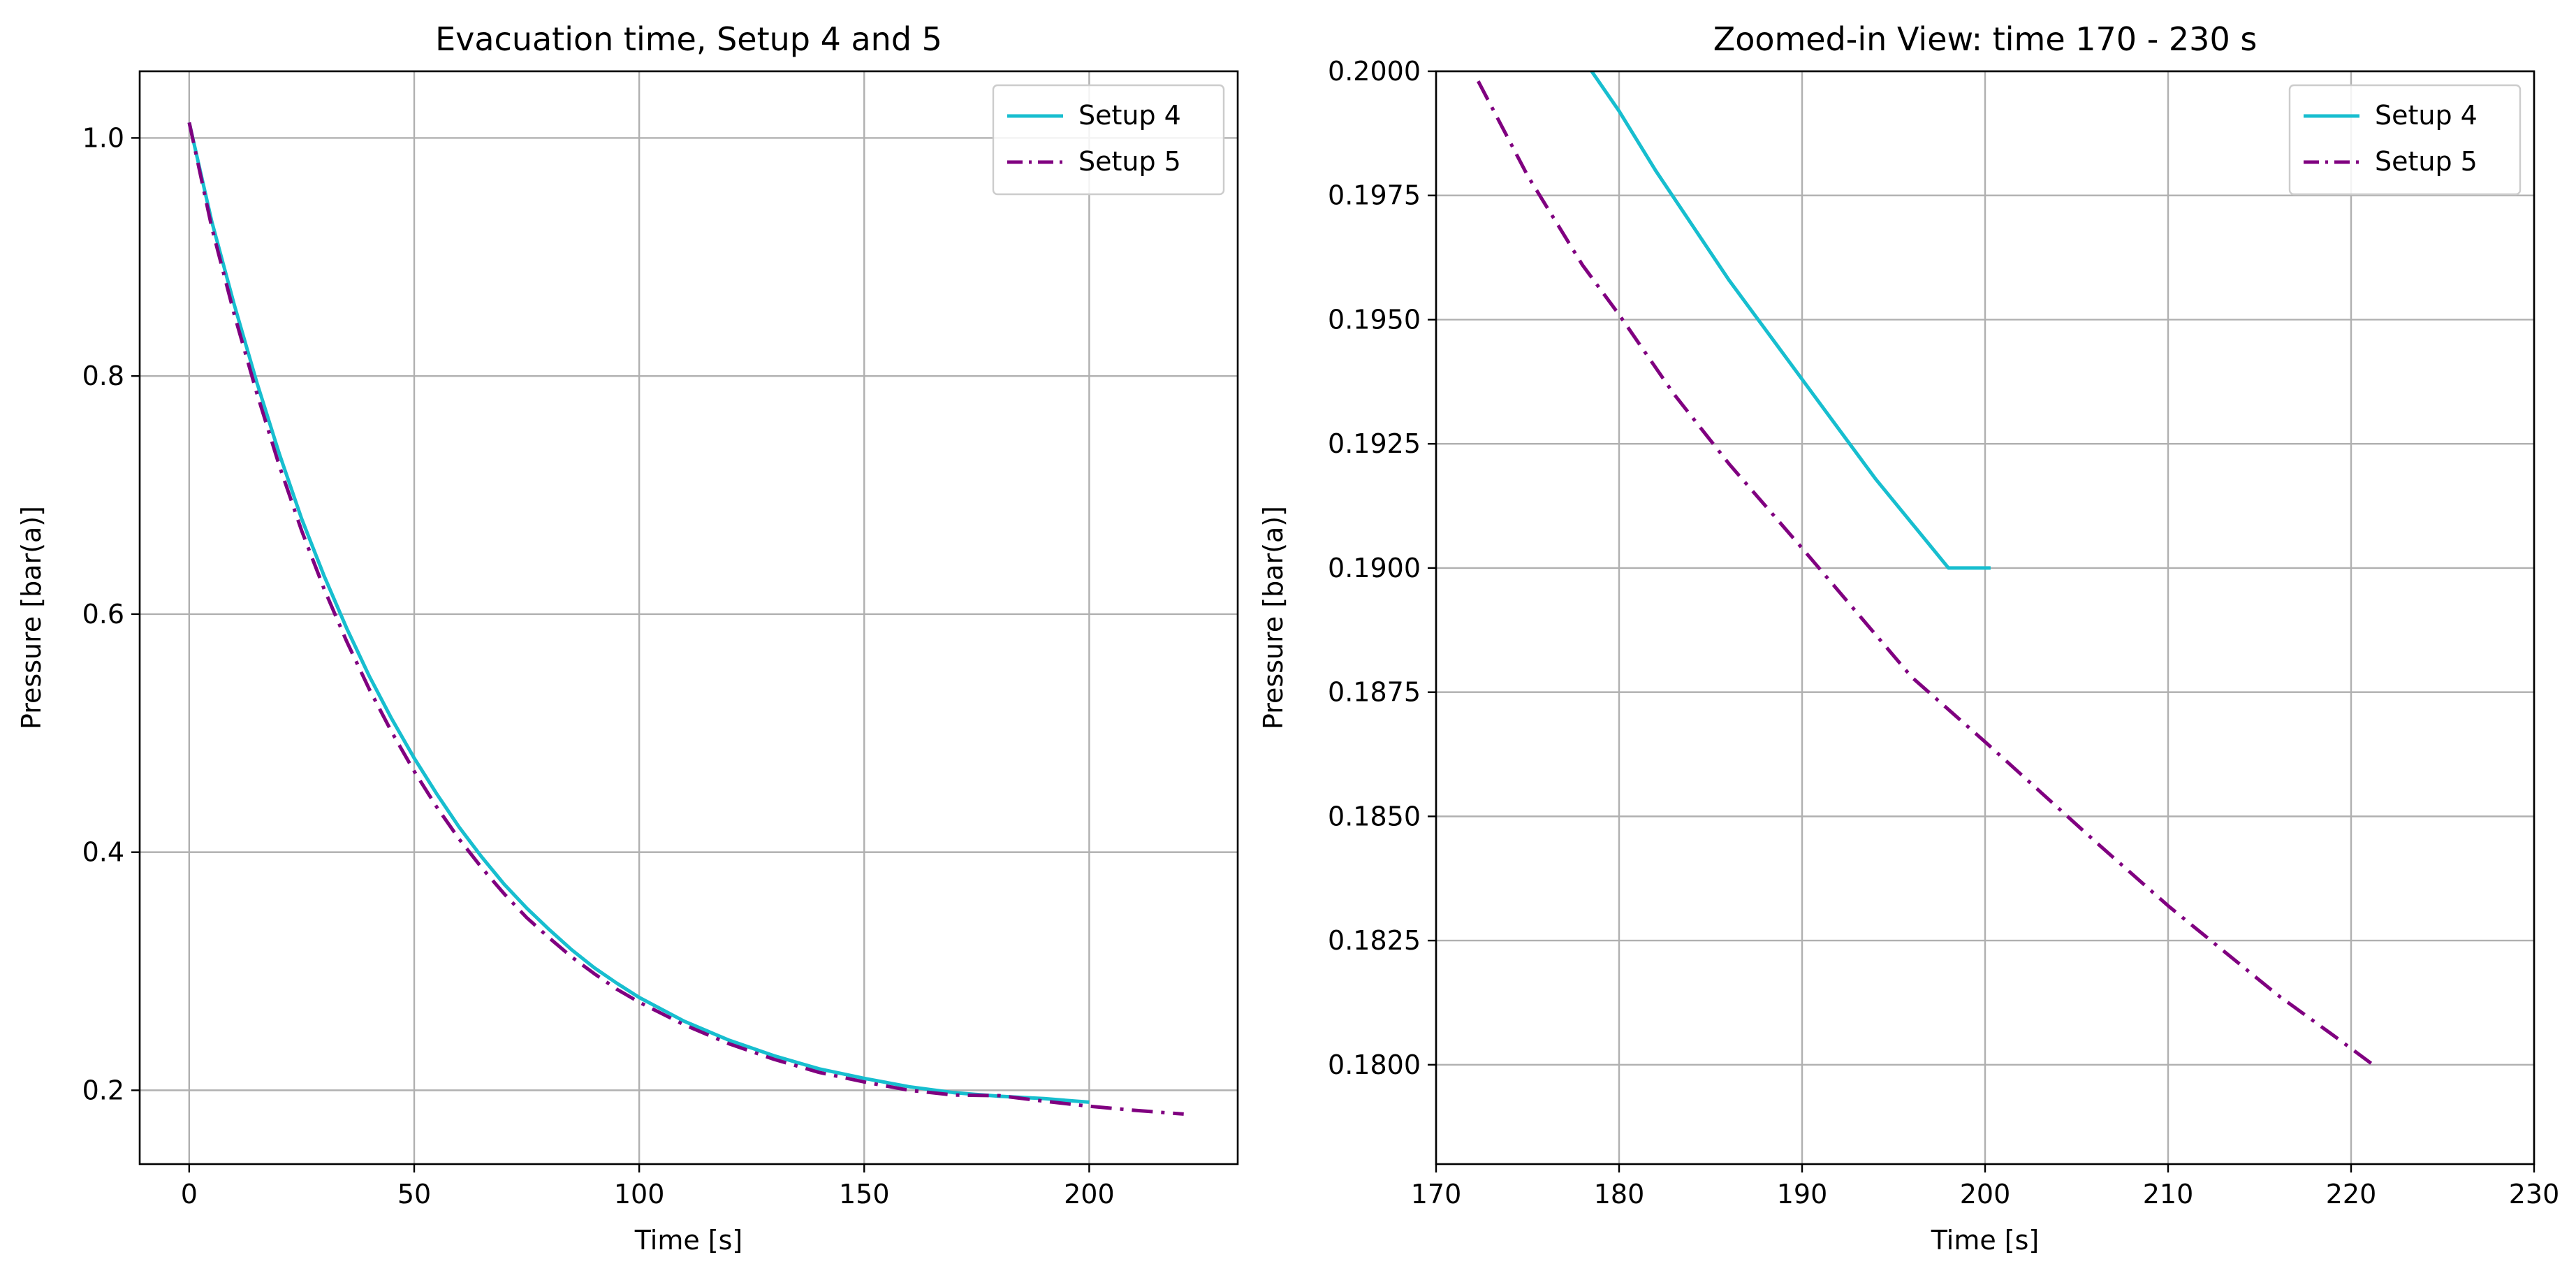  I want to click on y-tick-label-0: 0.2, so click(103, 1090).